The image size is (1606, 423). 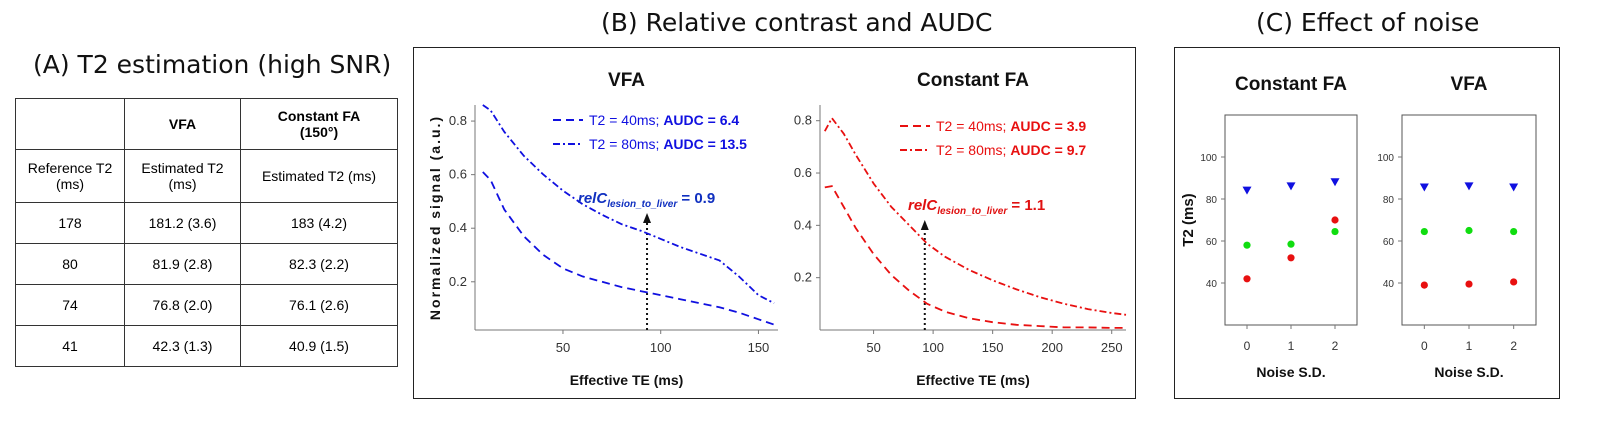 I want to click on header-const-fa: Constant FA, so click(x=319, y=116).